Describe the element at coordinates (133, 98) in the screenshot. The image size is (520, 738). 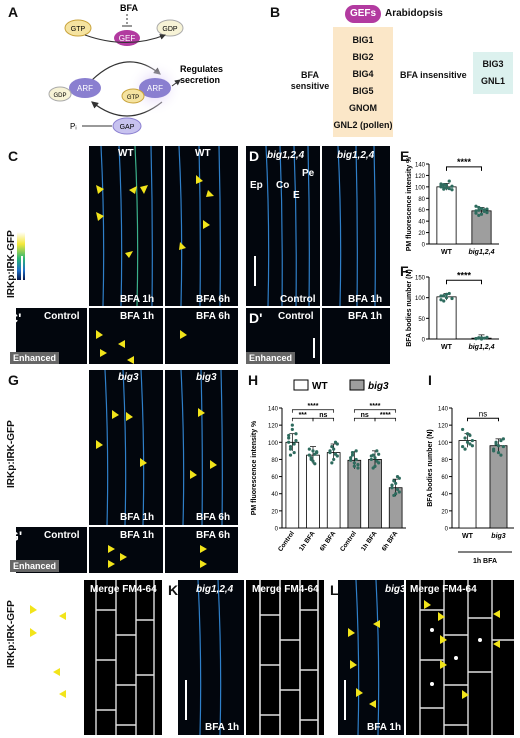
I see `gtp-label-mid: GTP` at that location.